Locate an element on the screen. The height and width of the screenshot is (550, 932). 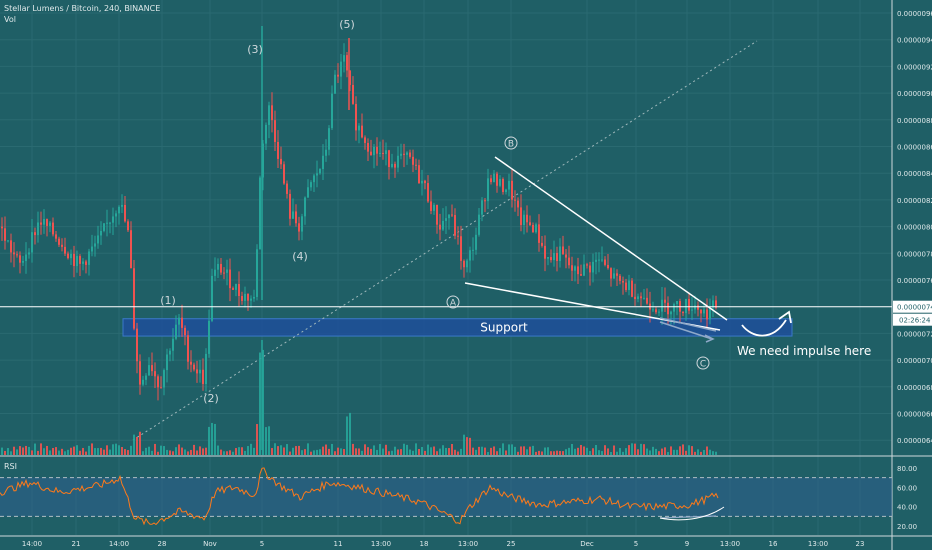
abc-label: C is located at coordinates (703, 365).